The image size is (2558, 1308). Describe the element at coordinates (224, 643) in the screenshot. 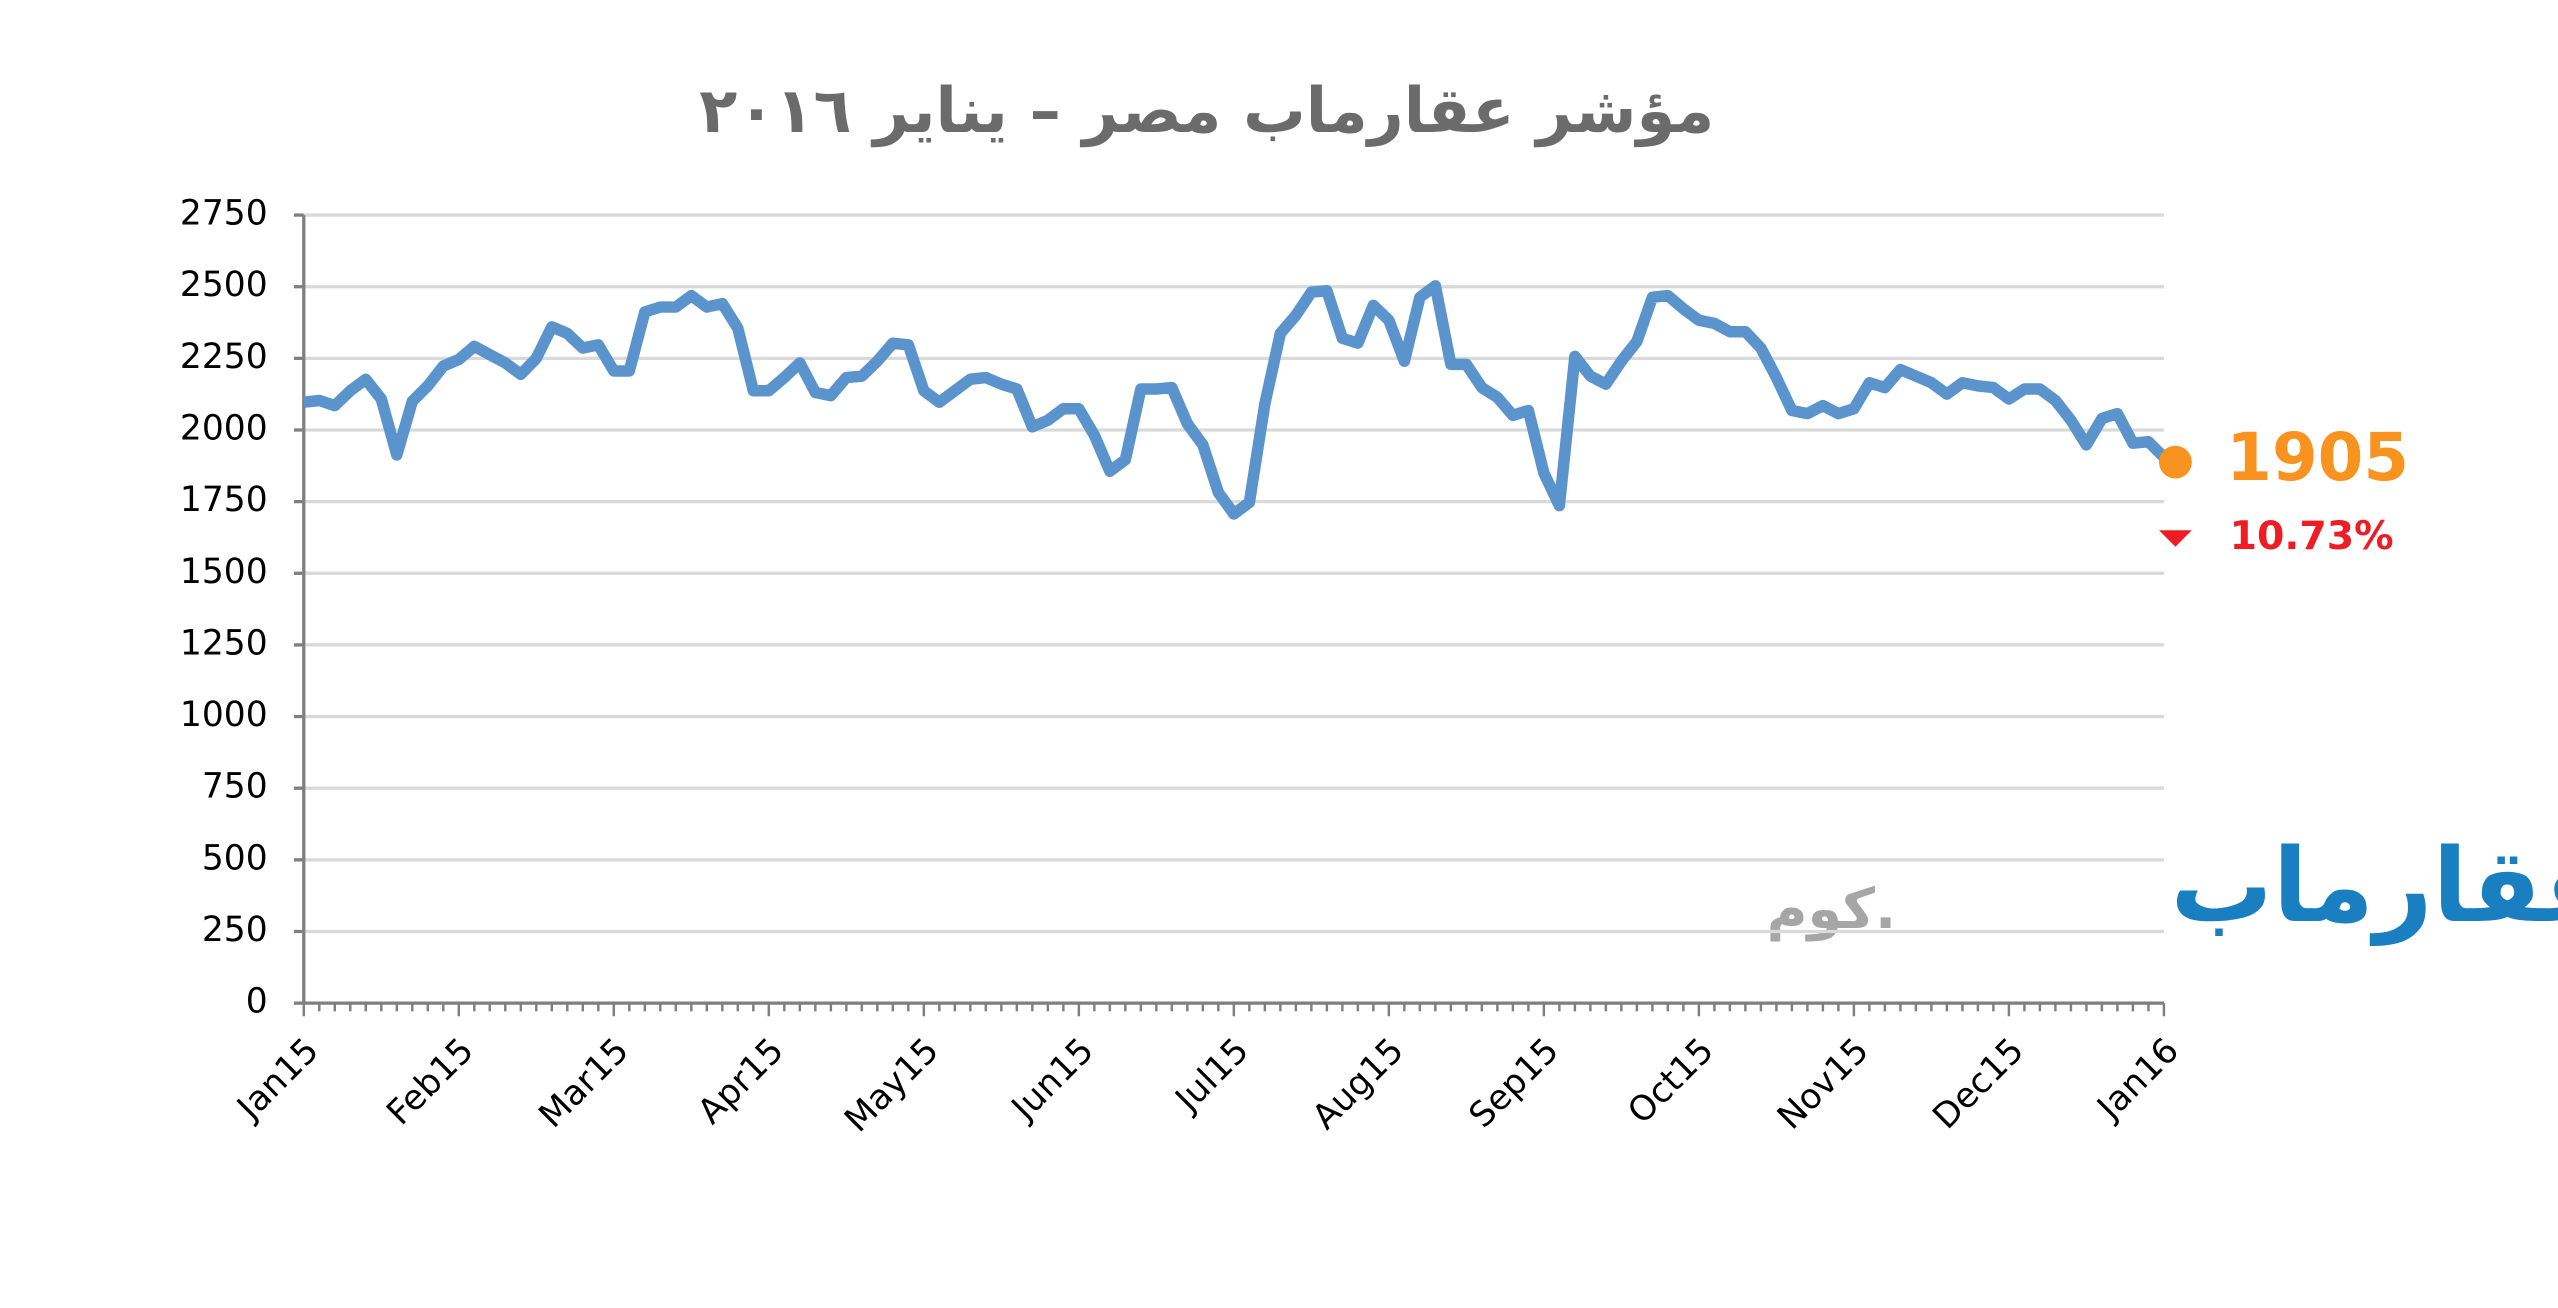

I see `y-tick-label: 1250` at that location.